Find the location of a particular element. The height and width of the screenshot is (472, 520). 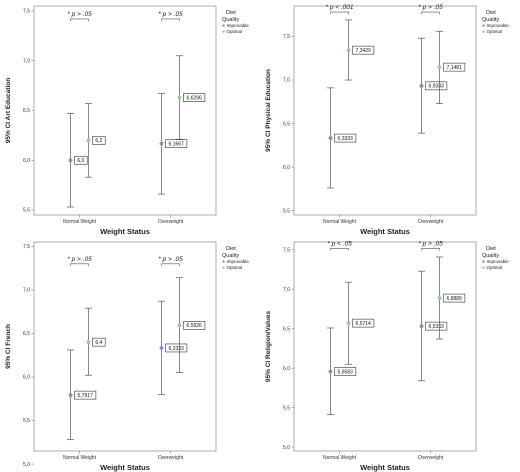

value-label: 6,5926 is located at coordinates (195, 326).